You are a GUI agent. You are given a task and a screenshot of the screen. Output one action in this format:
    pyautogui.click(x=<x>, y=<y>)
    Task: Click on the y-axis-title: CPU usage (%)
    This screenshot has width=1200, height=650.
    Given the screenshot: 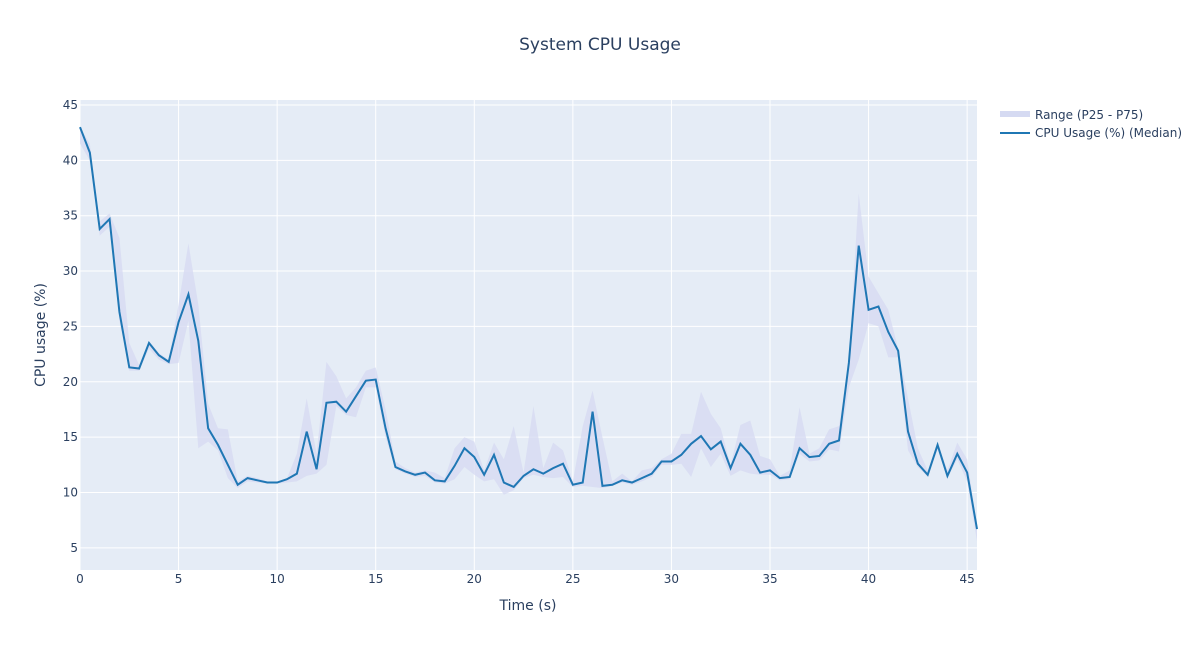 What is the action you would take?
    pyautogui.click(x=41, y=335)
    